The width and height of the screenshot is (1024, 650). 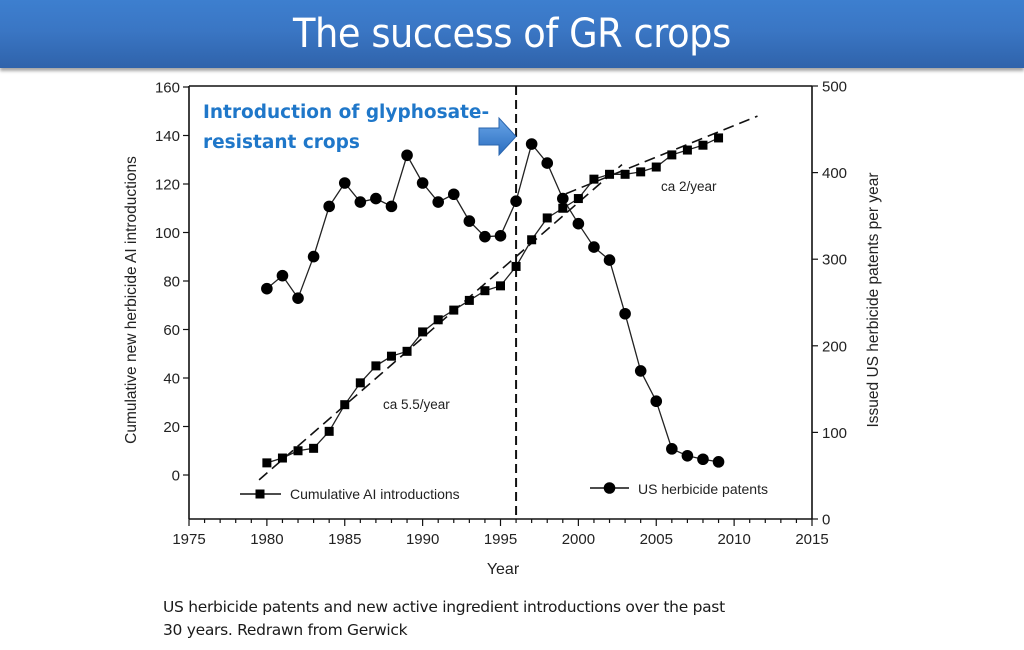 I want to click on annotation-line-1: Introduction of glyphosate-, so click(x=346, y=112).